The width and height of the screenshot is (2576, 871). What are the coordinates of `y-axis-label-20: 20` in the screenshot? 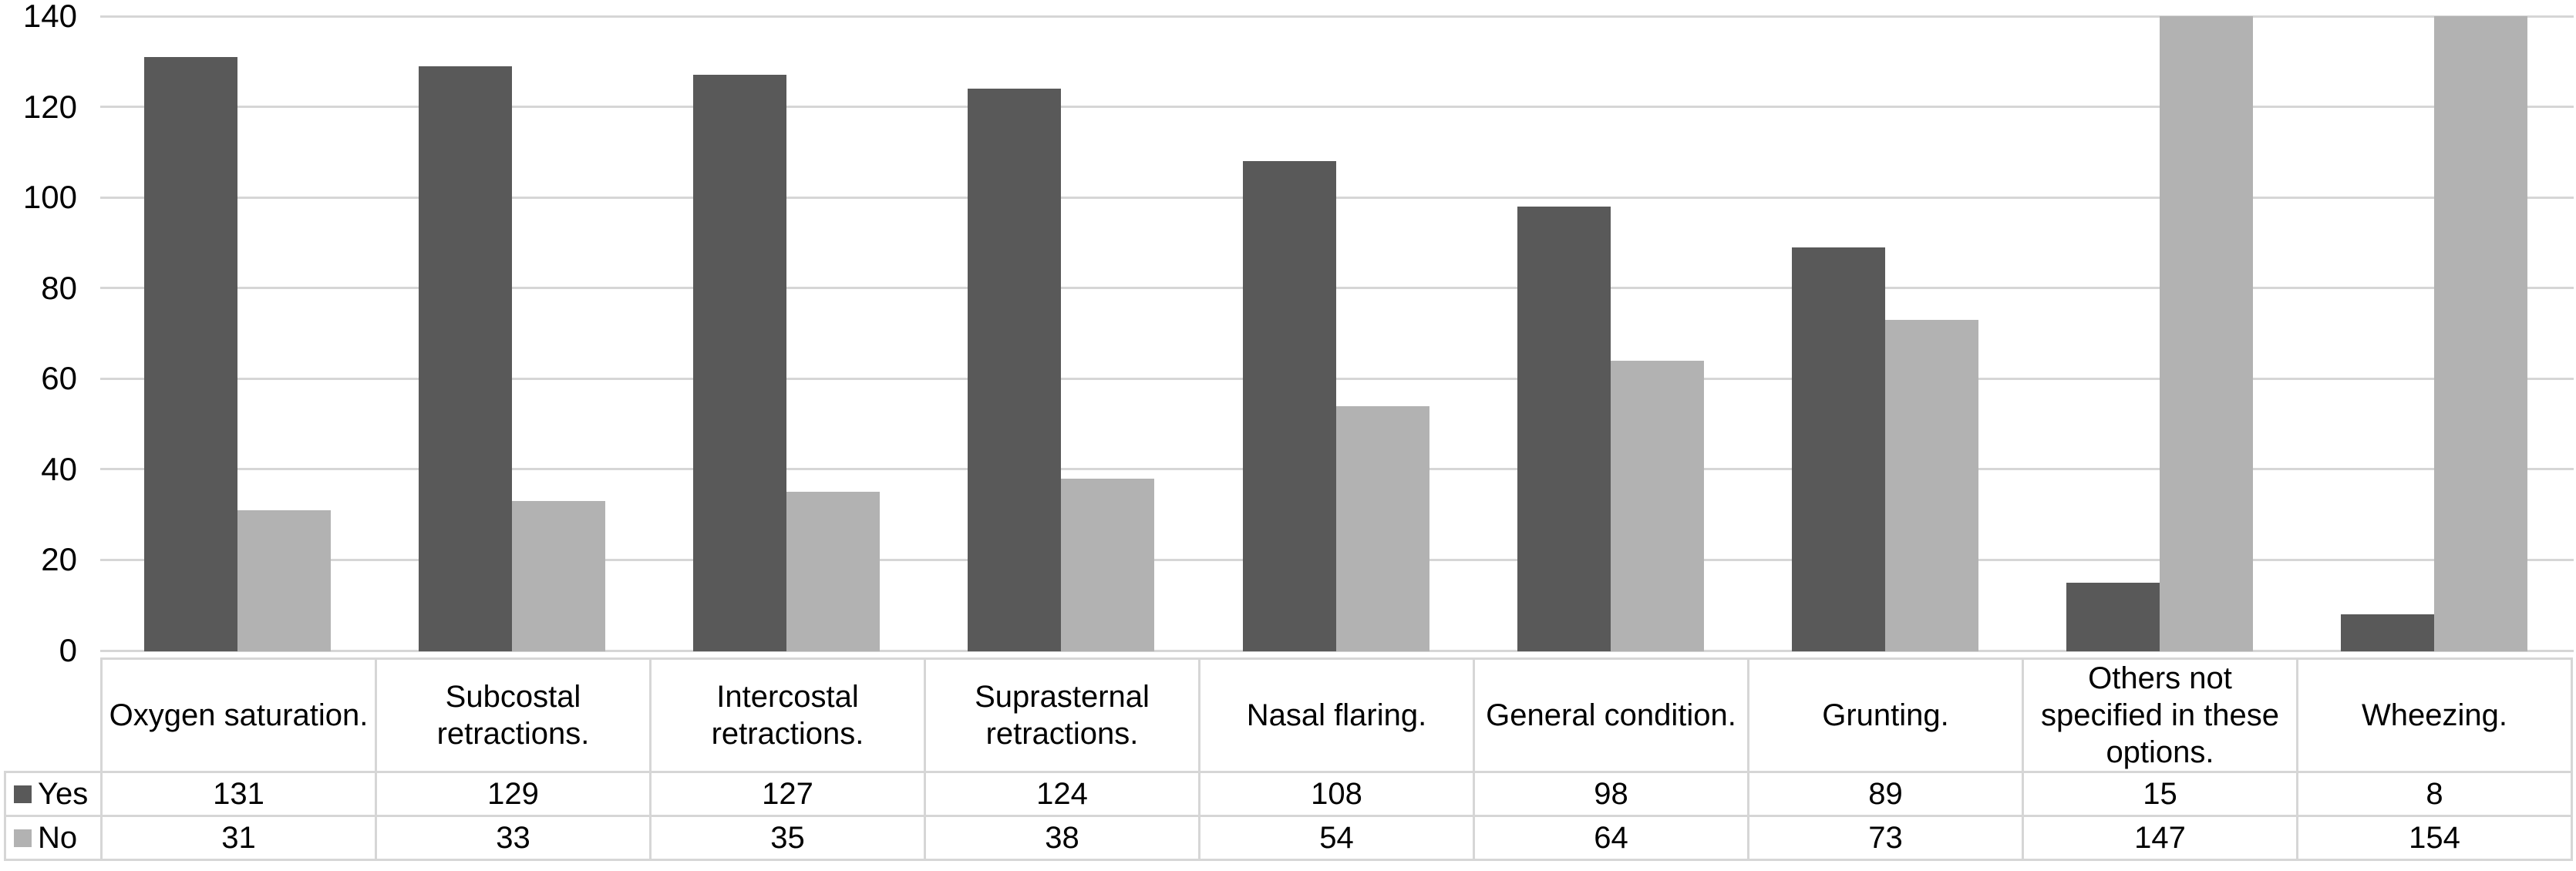 It's located at (59, 559).